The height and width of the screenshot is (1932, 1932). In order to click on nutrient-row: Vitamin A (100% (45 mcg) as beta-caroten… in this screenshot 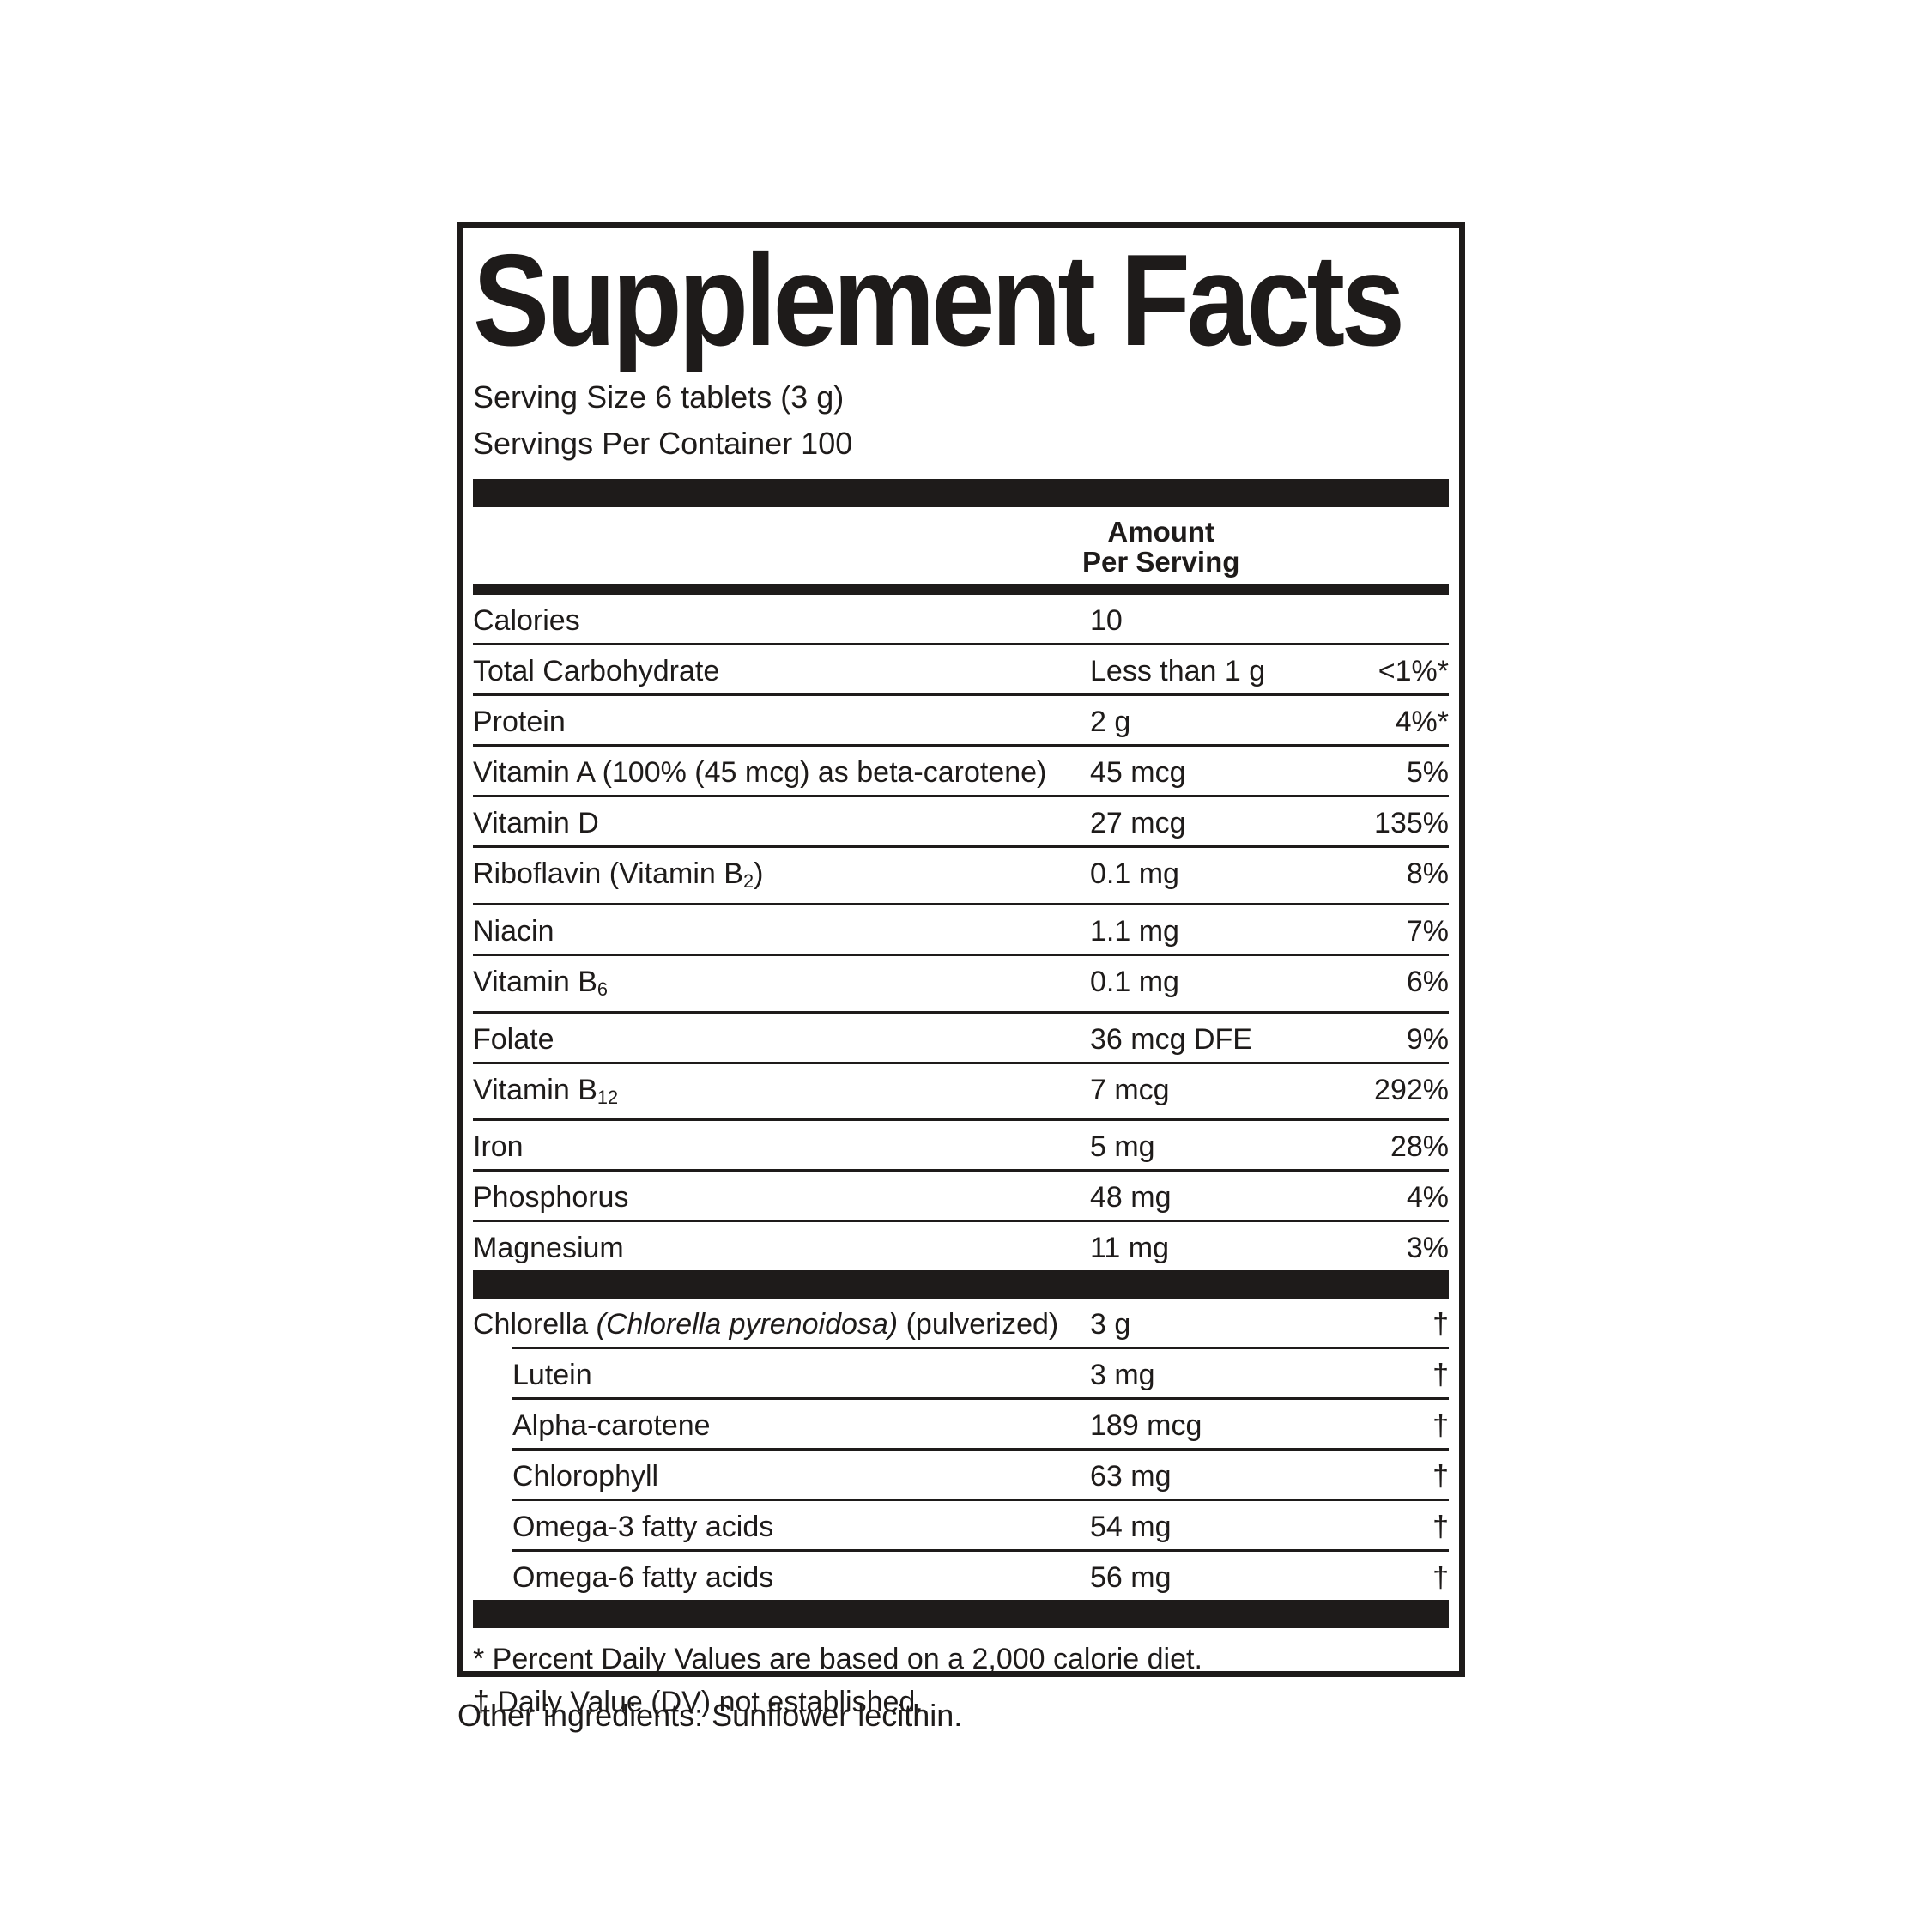, I will do `click(961, 771)`.